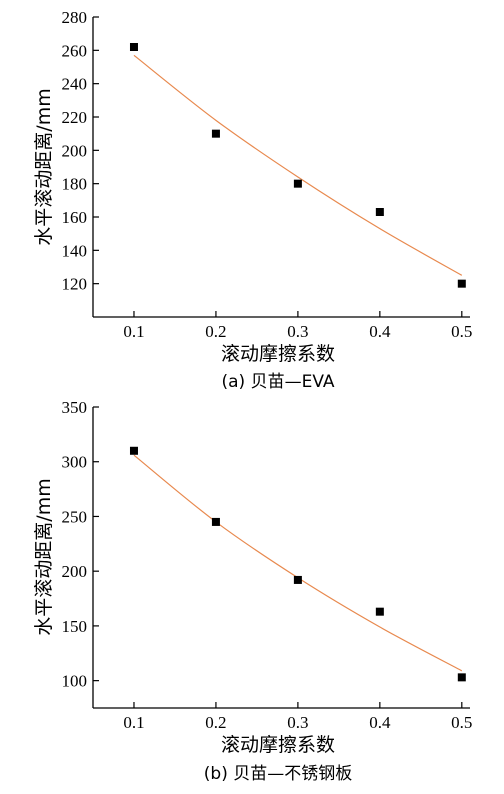 Image resolution: width=504 pixels, height=794 pixels. Describe the element at coordinates (75, 117) in the screenshot. I see `y-tick-label: 220` at that location.